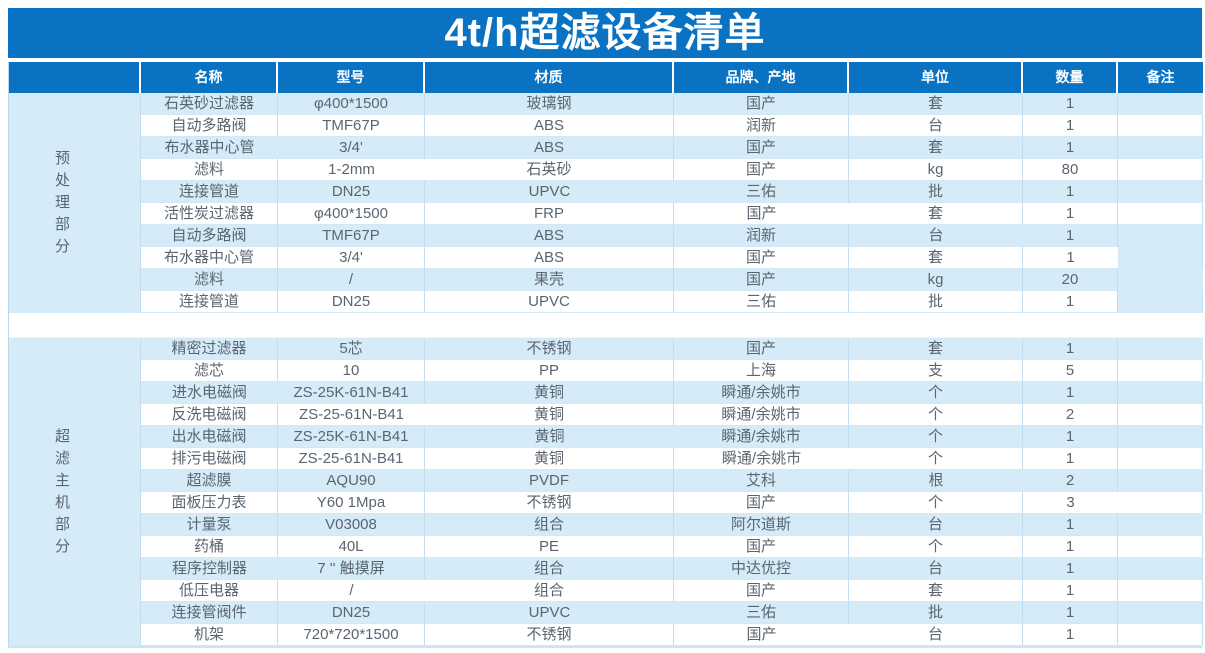 The height and width of the screenshot is (653, 1205). What do you see at coordinates (1070, 415) in the screenshot?
I see `cell-qty: 2` at bounding box center [1070, 415].